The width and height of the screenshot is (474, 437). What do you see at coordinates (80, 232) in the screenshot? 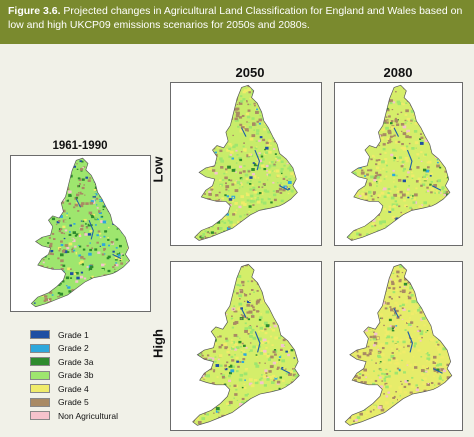
I see `coastline` at bounding box center [80, 232].